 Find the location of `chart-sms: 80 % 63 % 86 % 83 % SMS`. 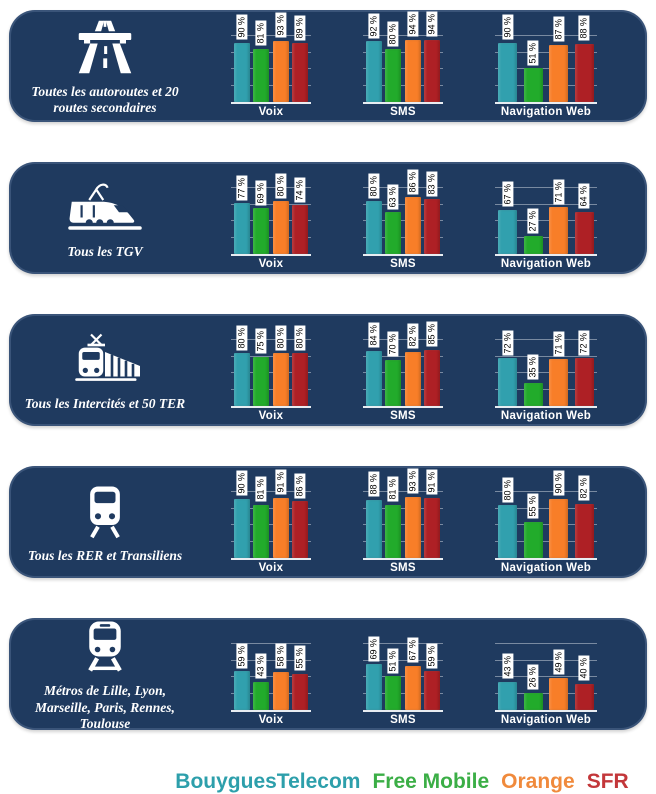

chart-sms: 80 % 63 % 86 % 83 % SMS is located at coordinates (403, 219).